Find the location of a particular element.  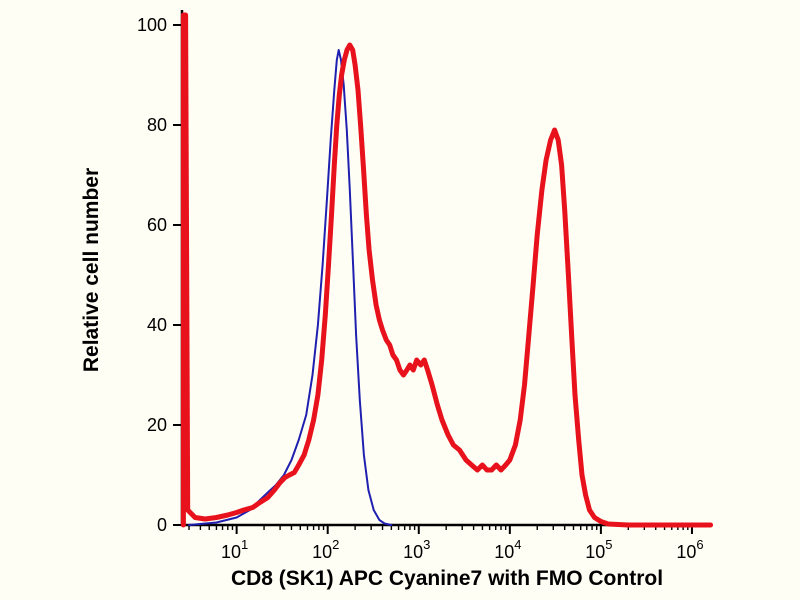

y-tick-label: 100 is located at coordinates (152, 25).